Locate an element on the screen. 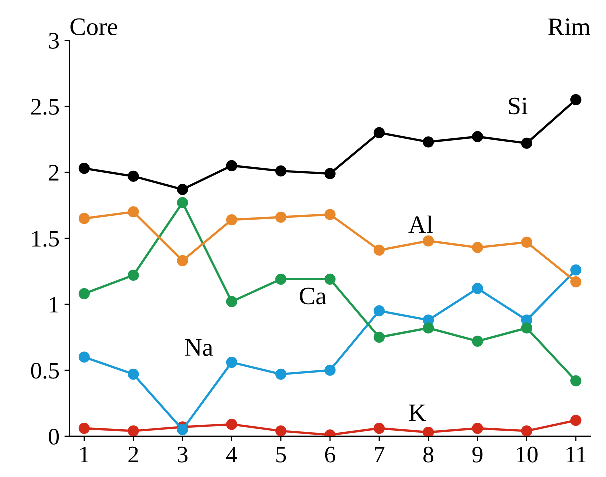  x-tick-label: 4 is located at coordinates (232, 455).